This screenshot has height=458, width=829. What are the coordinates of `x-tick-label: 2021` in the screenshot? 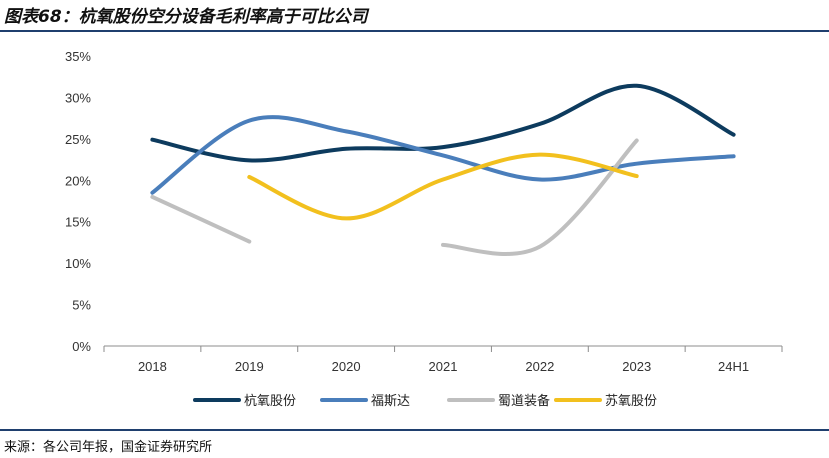 It's located at (443, 366).